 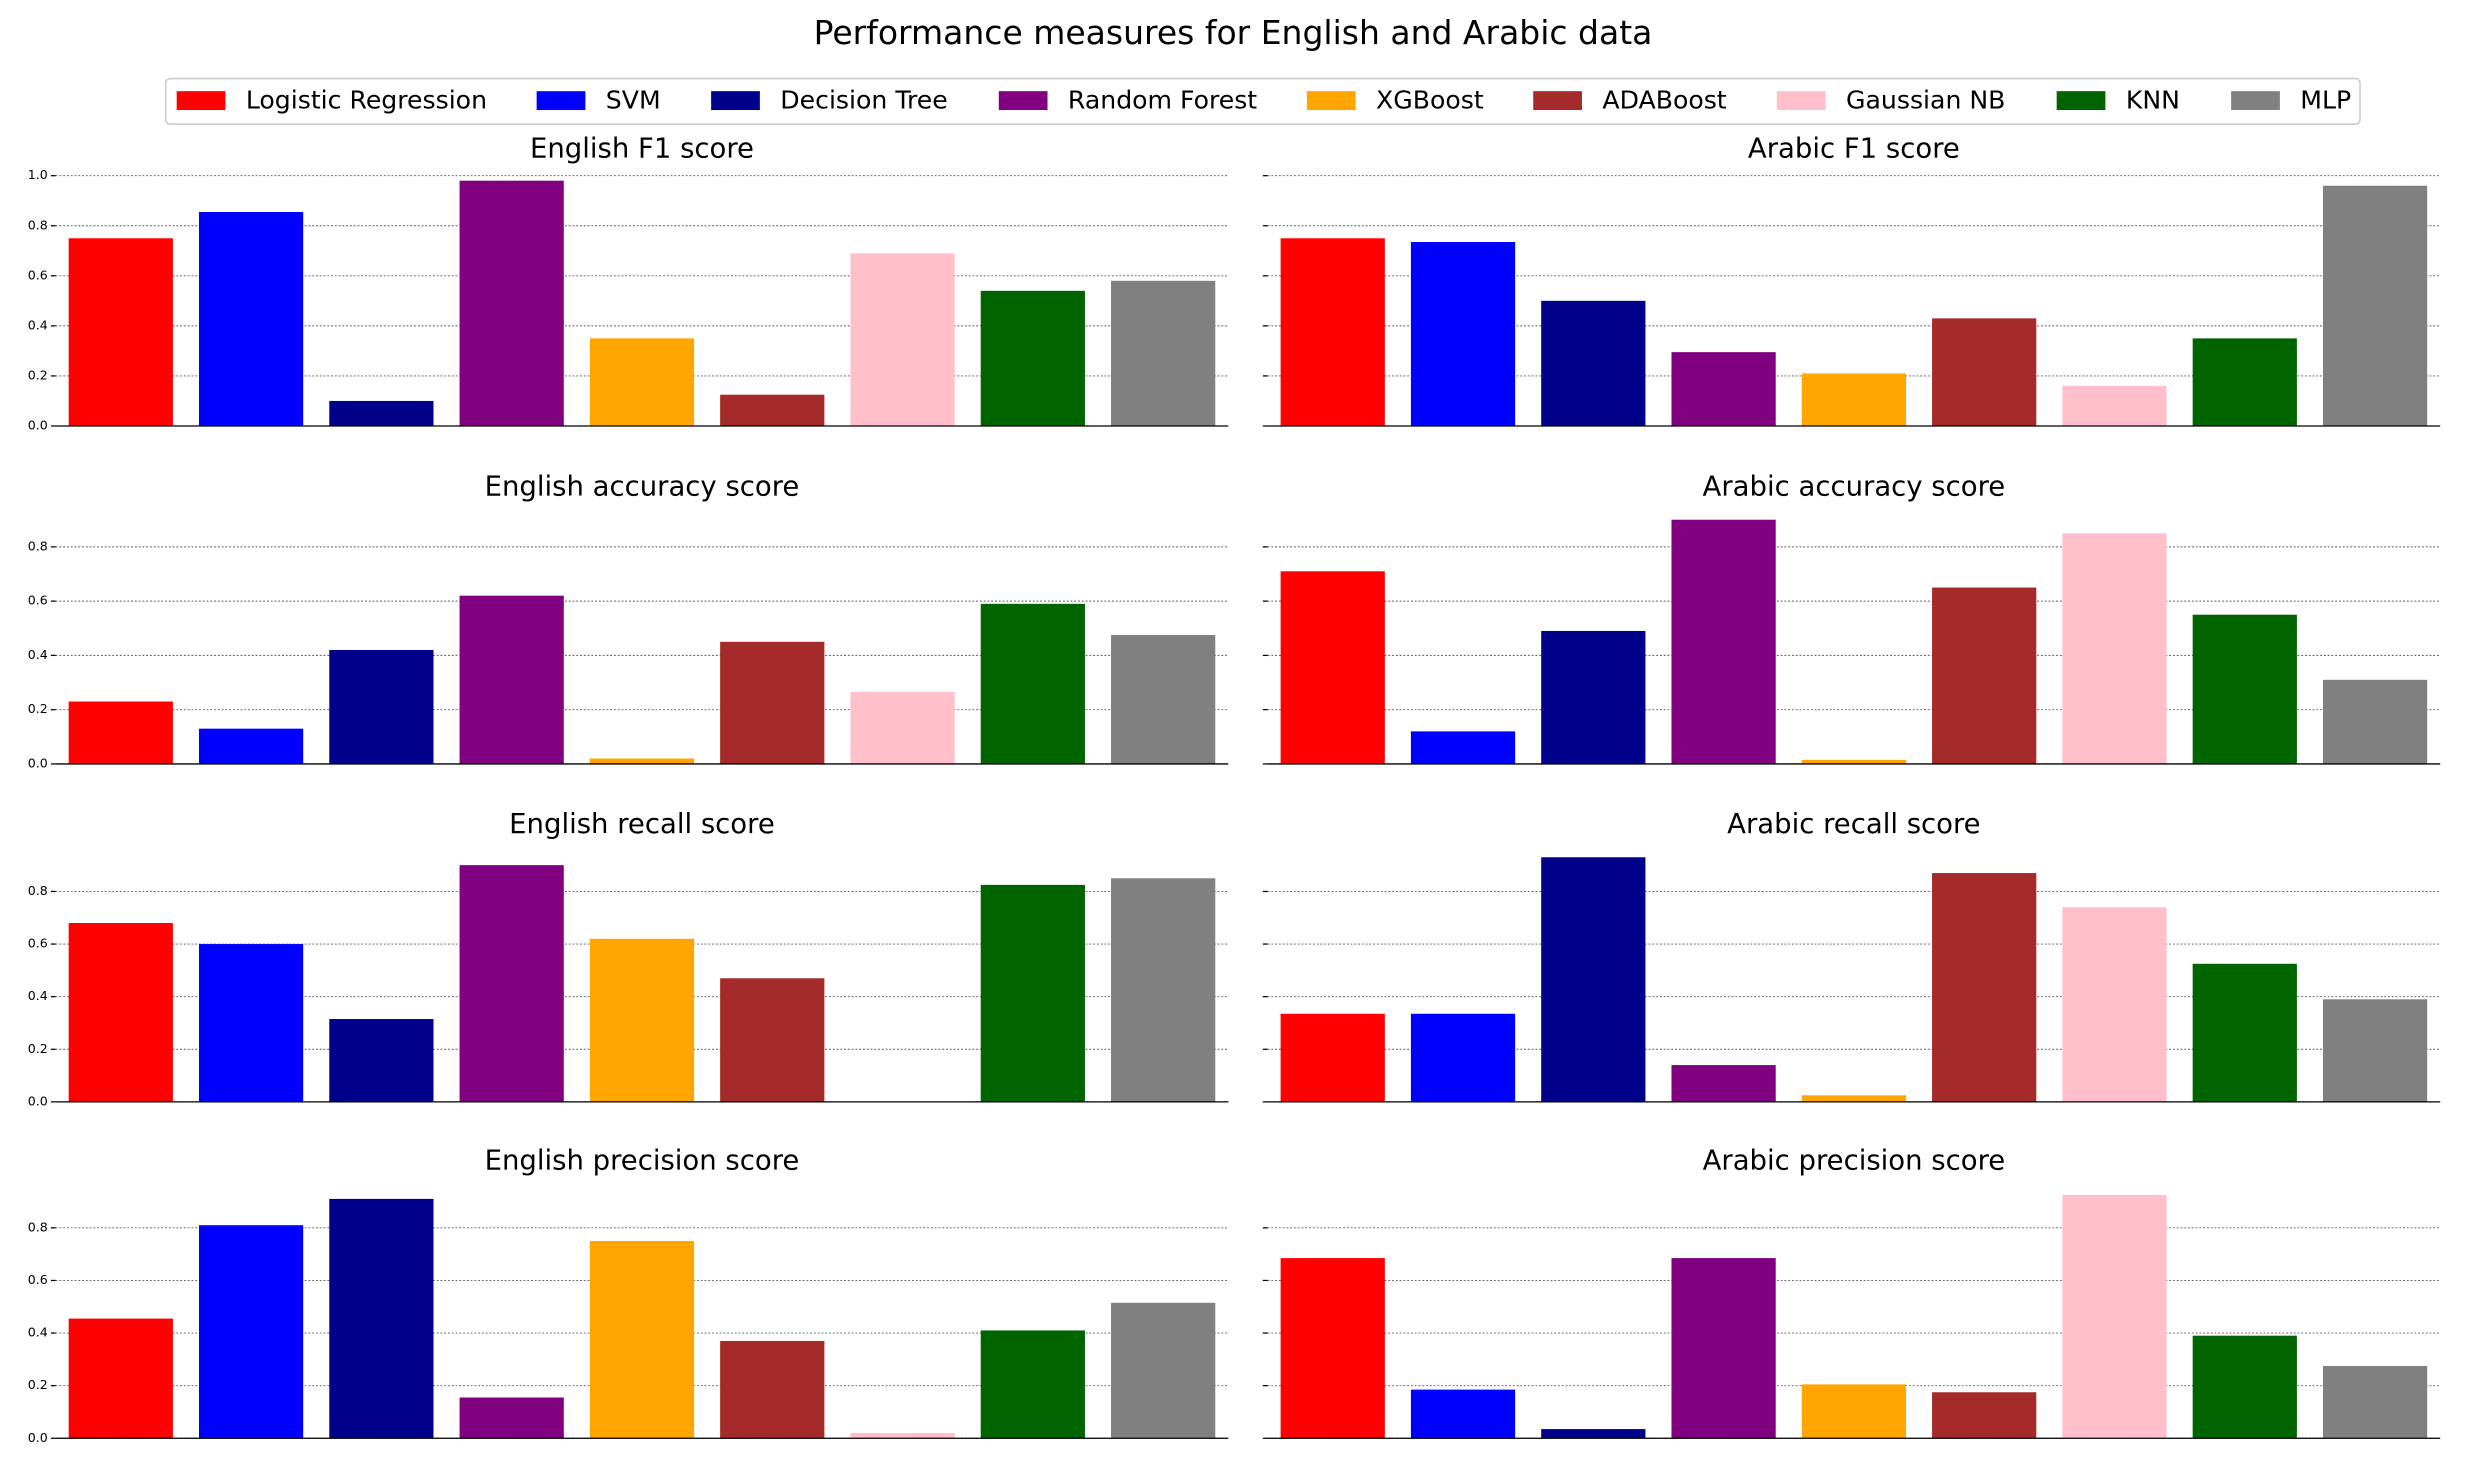 I want to click on subplot-title: English precision score, so click(x=642, y=1161).